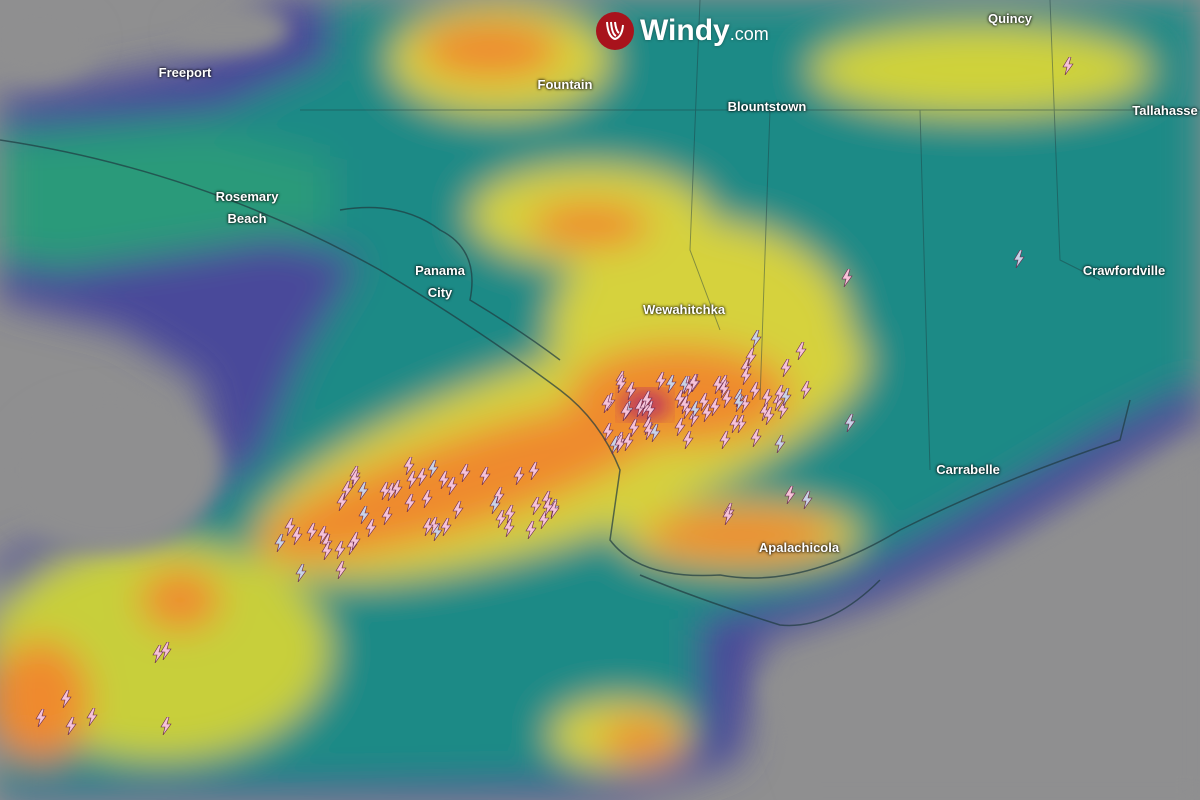  Describe the element at coordinates (615, 31) in the screenshot. I see `windy-logo-icon` at that location.